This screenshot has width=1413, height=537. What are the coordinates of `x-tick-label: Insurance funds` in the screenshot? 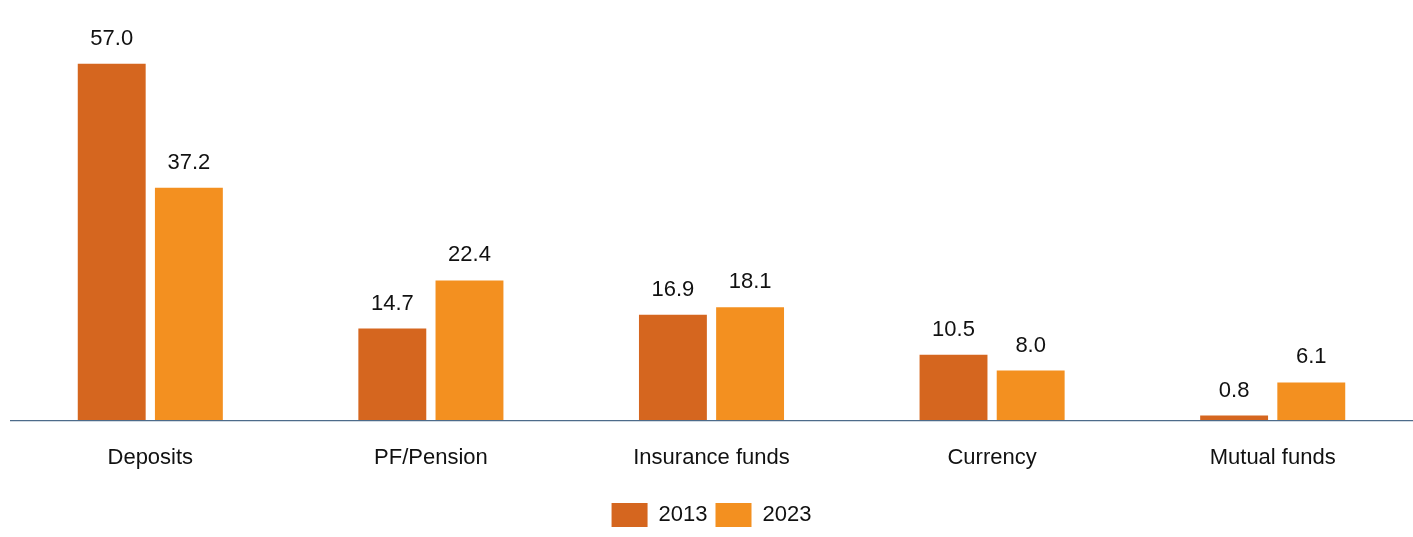 It's located at (711, 456).